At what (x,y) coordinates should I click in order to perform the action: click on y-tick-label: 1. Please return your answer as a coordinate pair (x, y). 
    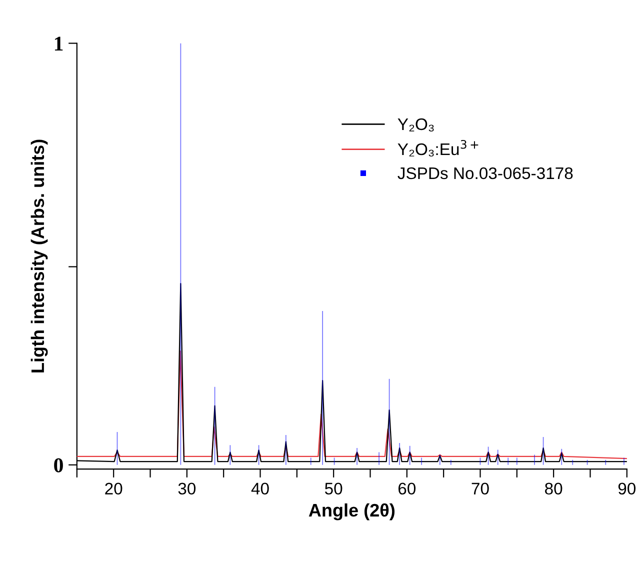
    Looking at the image, I should click on (58, 43).